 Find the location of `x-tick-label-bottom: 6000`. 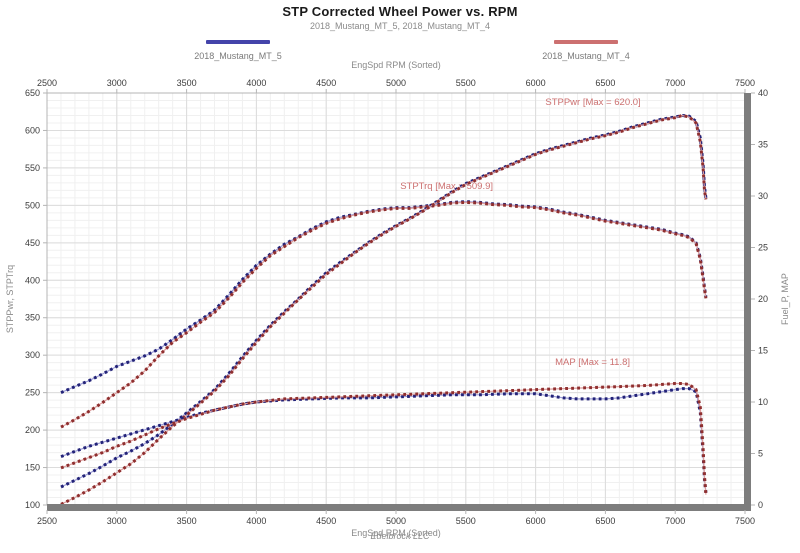

x-tick-label-bottom: 6000 is located at coordinates (536, 521).